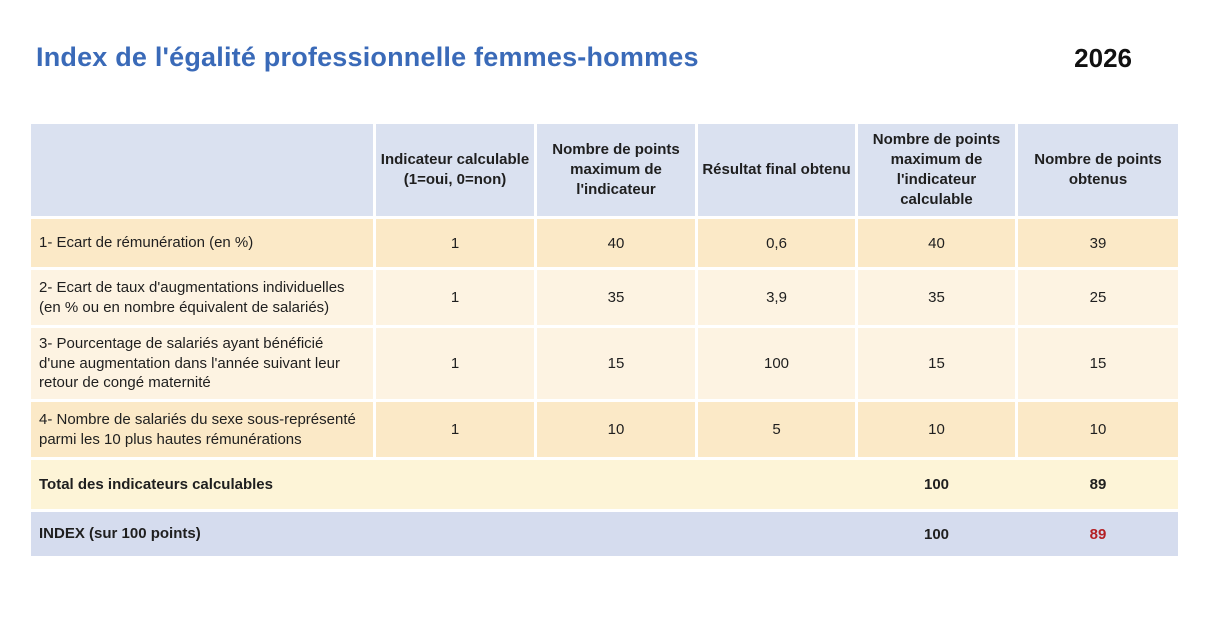 This screenshot has height=644, width=1217. I want to click on cell-indicator-1-max-calculable: 40, so click(936, 243).